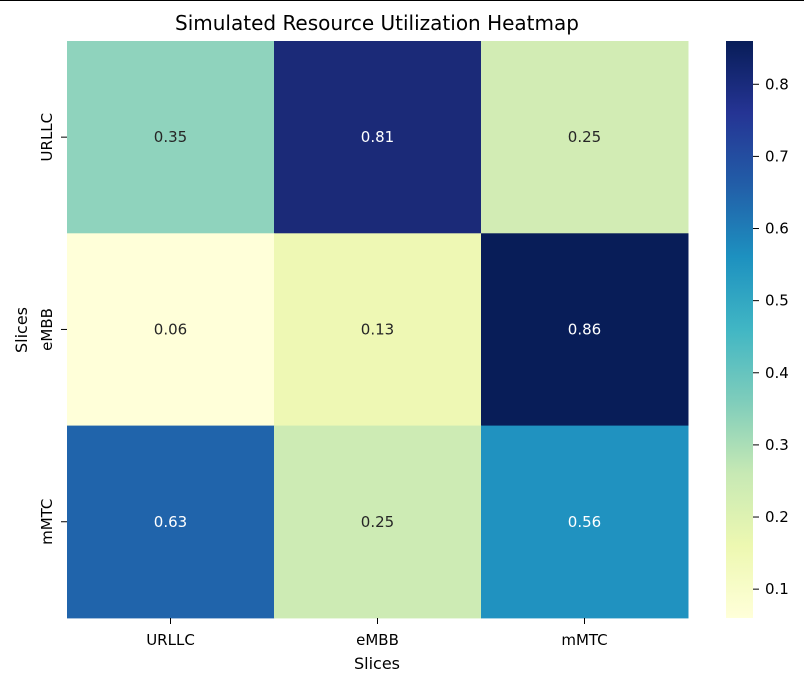  I want to click on colorbar-tick-label: 0.3, so click(777, 445).